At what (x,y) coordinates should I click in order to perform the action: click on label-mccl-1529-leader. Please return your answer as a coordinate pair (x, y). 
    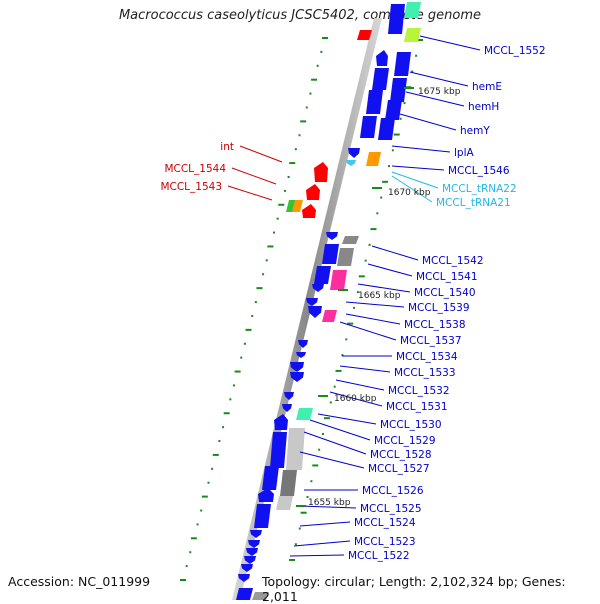
    Looking at the image, I should click on (340, 430).